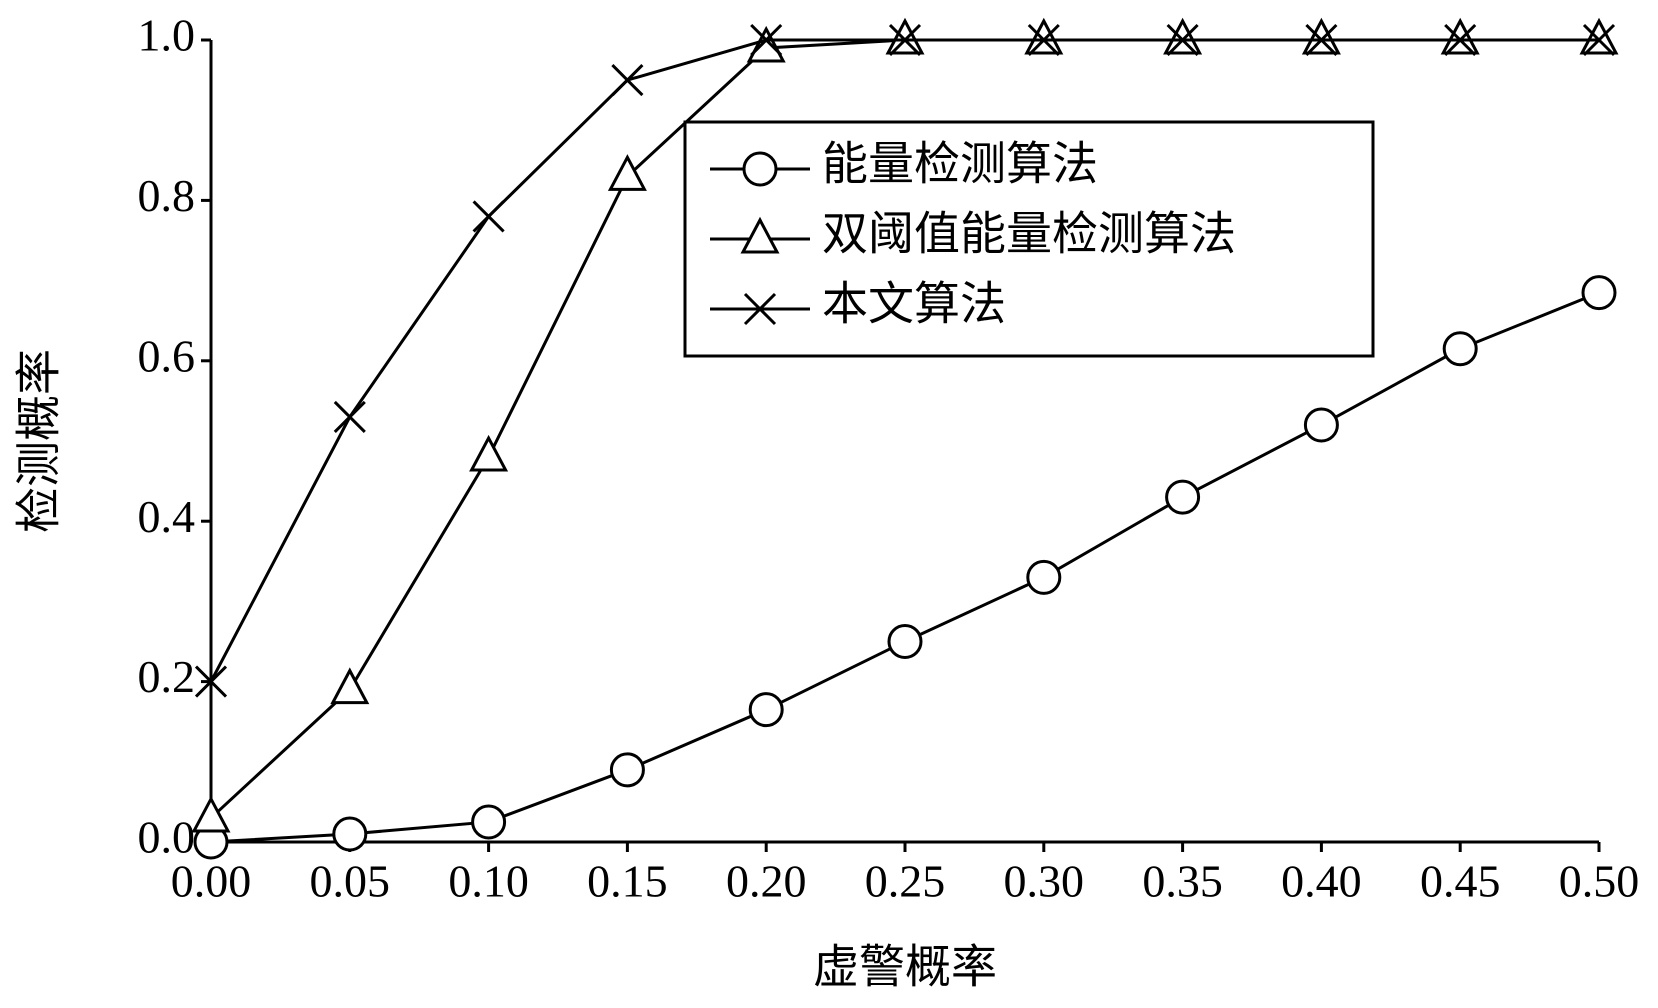 The height and width of the screenshot is (1008, 1658). What do you see at coordinates (1182, 881) in the screenshot?
I see `x-tick-label: 0.35` at bounding box center [1182, 881].